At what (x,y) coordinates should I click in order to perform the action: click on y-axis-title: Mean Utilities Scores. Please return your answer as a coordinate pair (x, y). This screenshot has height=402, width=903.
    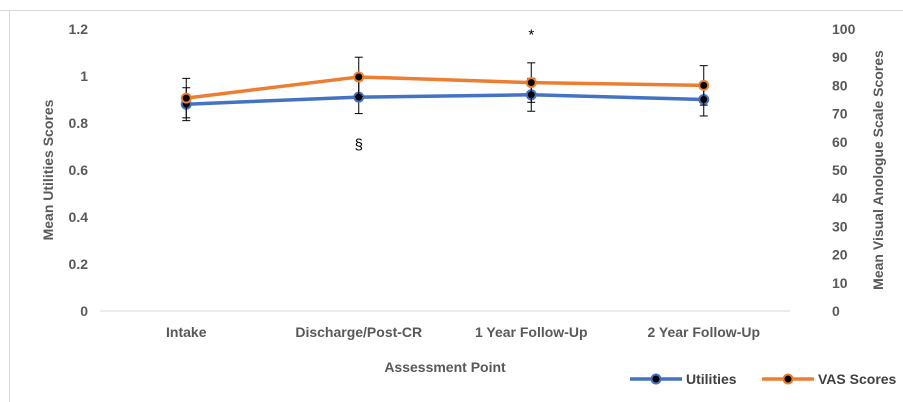
    Looking at the image, I should click on (48, 169).